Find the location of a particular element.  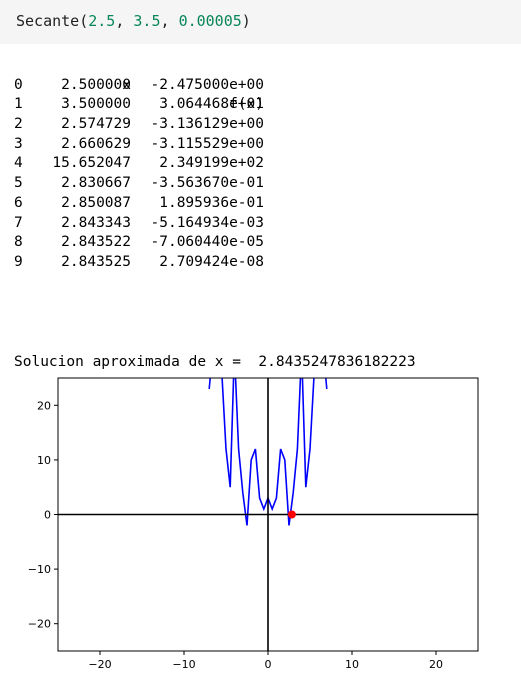

y-tick-label: 0 is located at coordinates (47, 515).